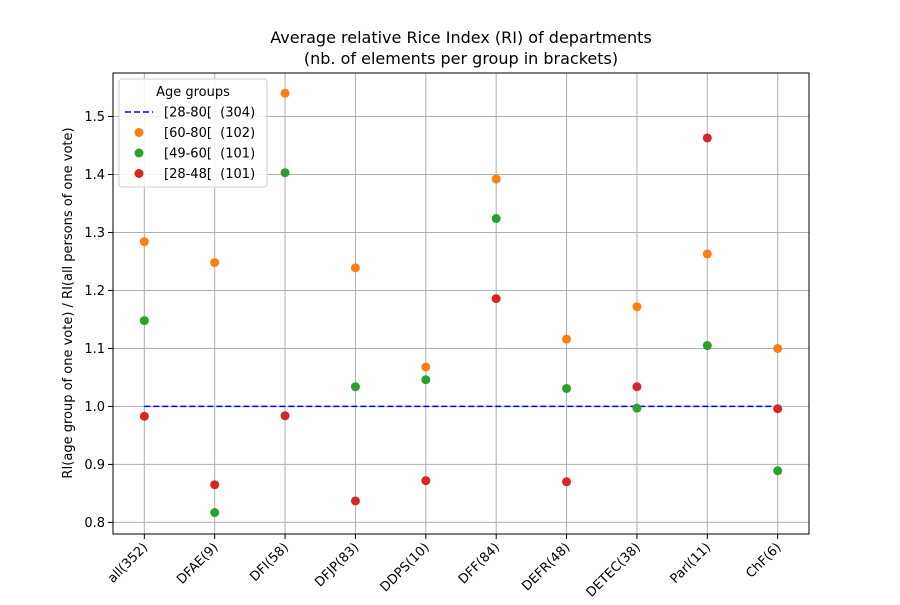  What do you see at coordinates (209, 154) in the screenshot?
I see `legend-entry-label: [49-60[ (101)` at bounding box center [209, 154].